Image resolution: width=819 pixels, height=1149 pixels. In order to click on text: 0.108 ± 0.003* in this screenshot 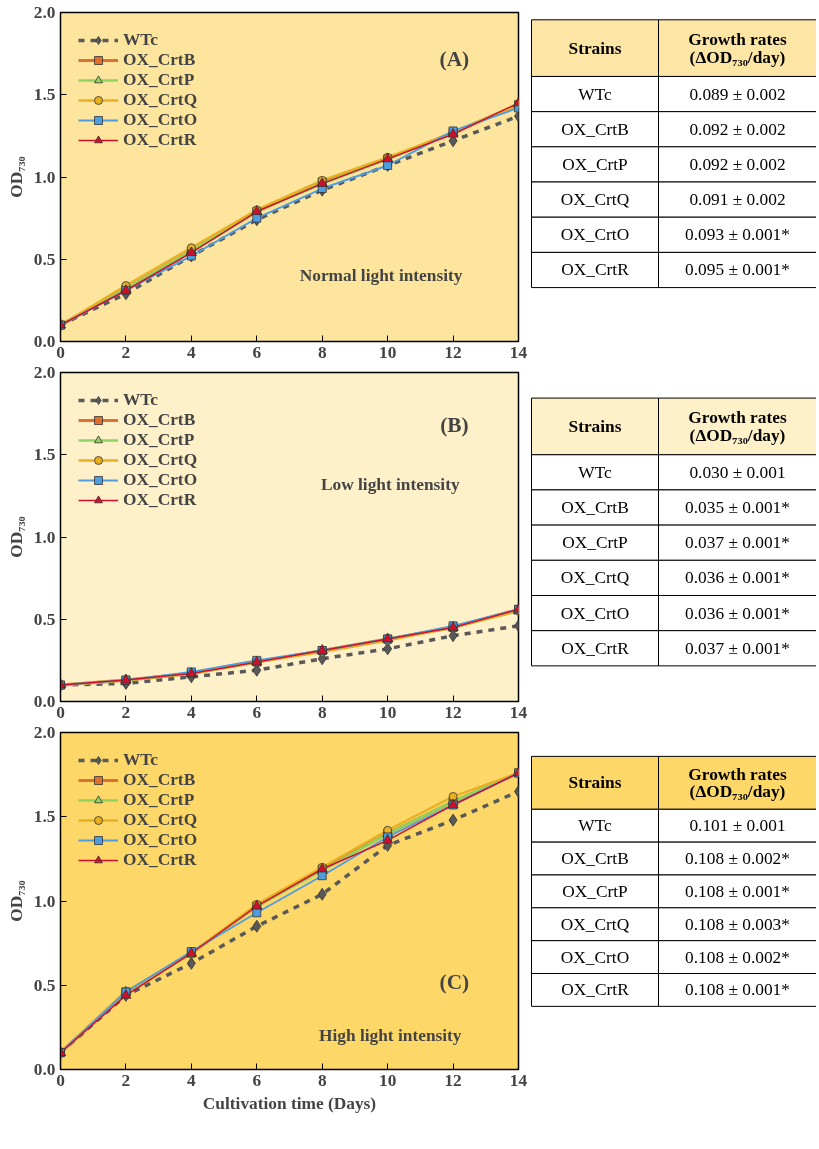, I will do `click(737, 924)`.